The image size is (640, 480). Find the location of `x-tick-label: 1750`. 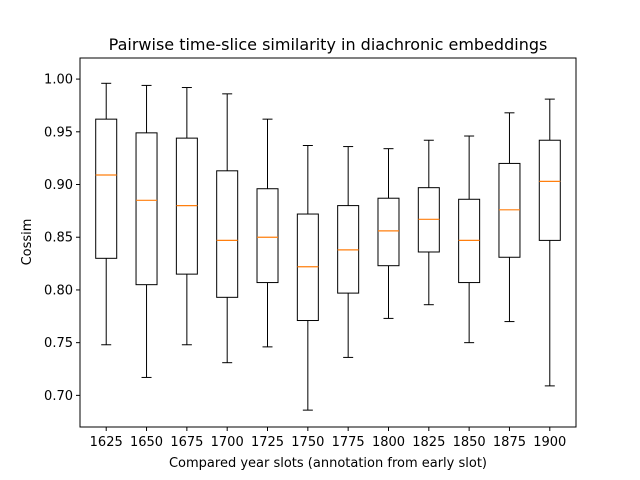

x-tick-label: 1750 is located at coordinates (307, 442).